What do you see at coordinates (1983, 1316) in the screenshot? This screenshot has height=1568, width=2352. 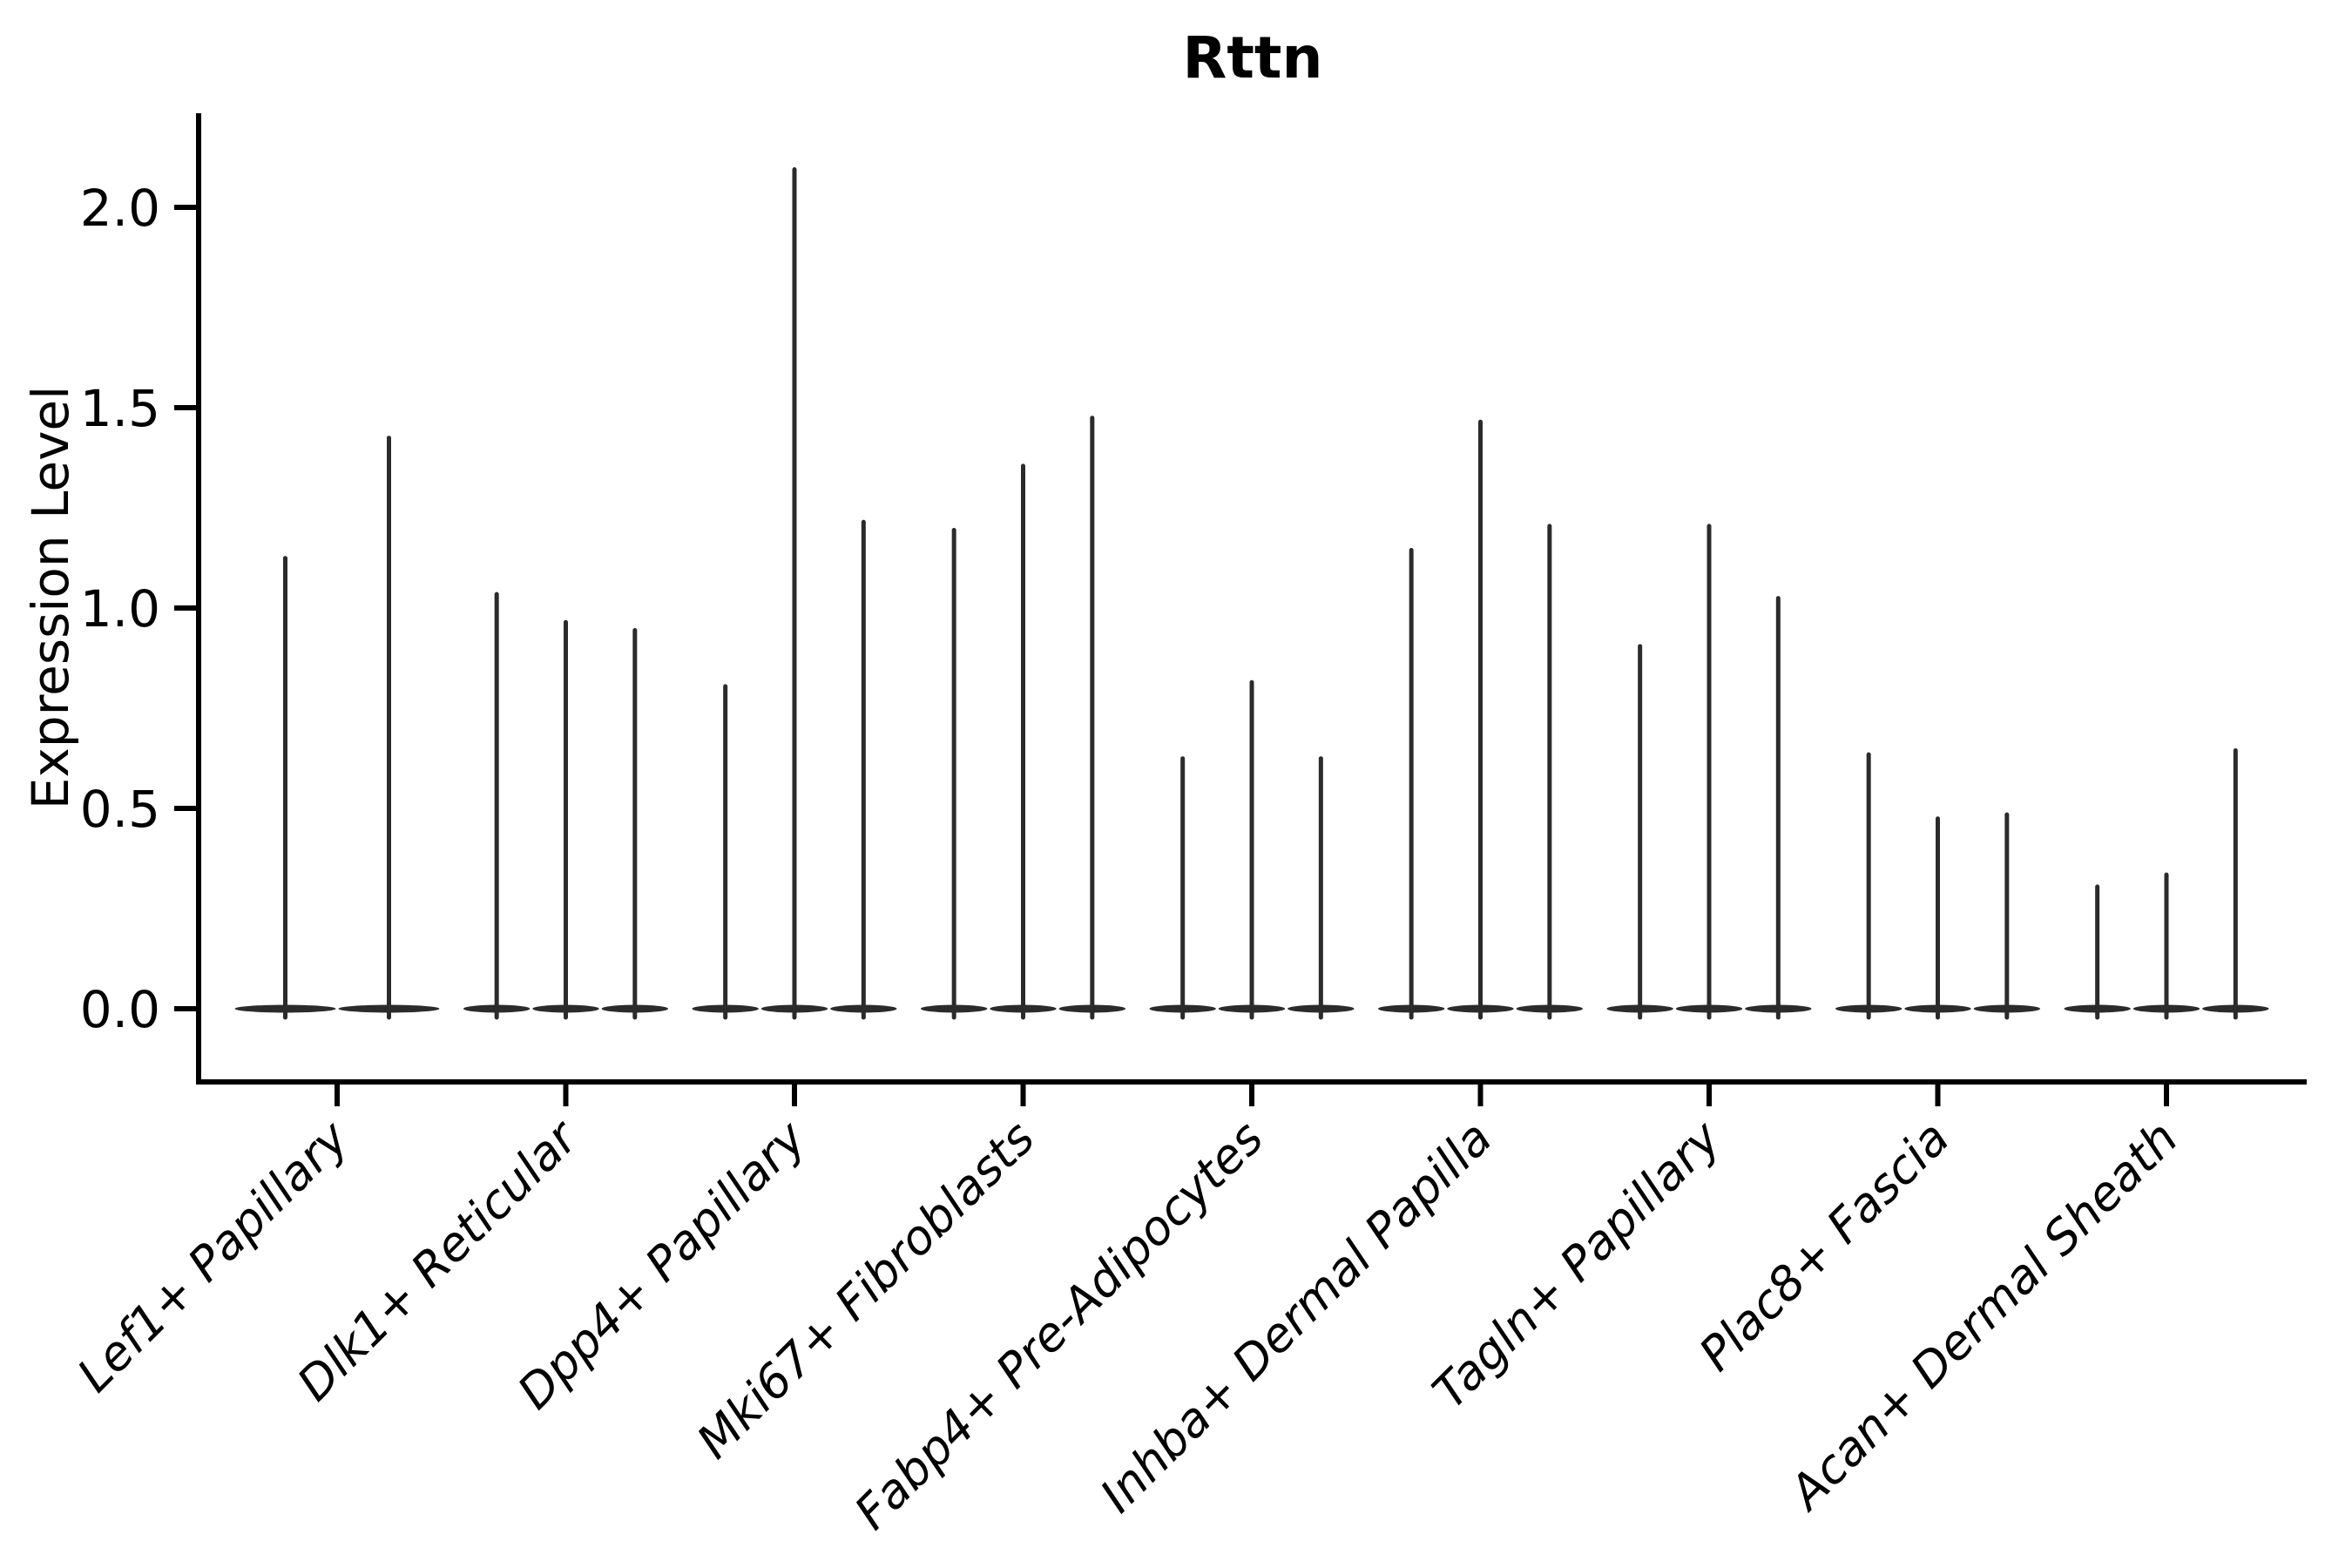 I see `x-tick-label: Acan+ Dermal Sheath` at bounding box center [1983, 1316].